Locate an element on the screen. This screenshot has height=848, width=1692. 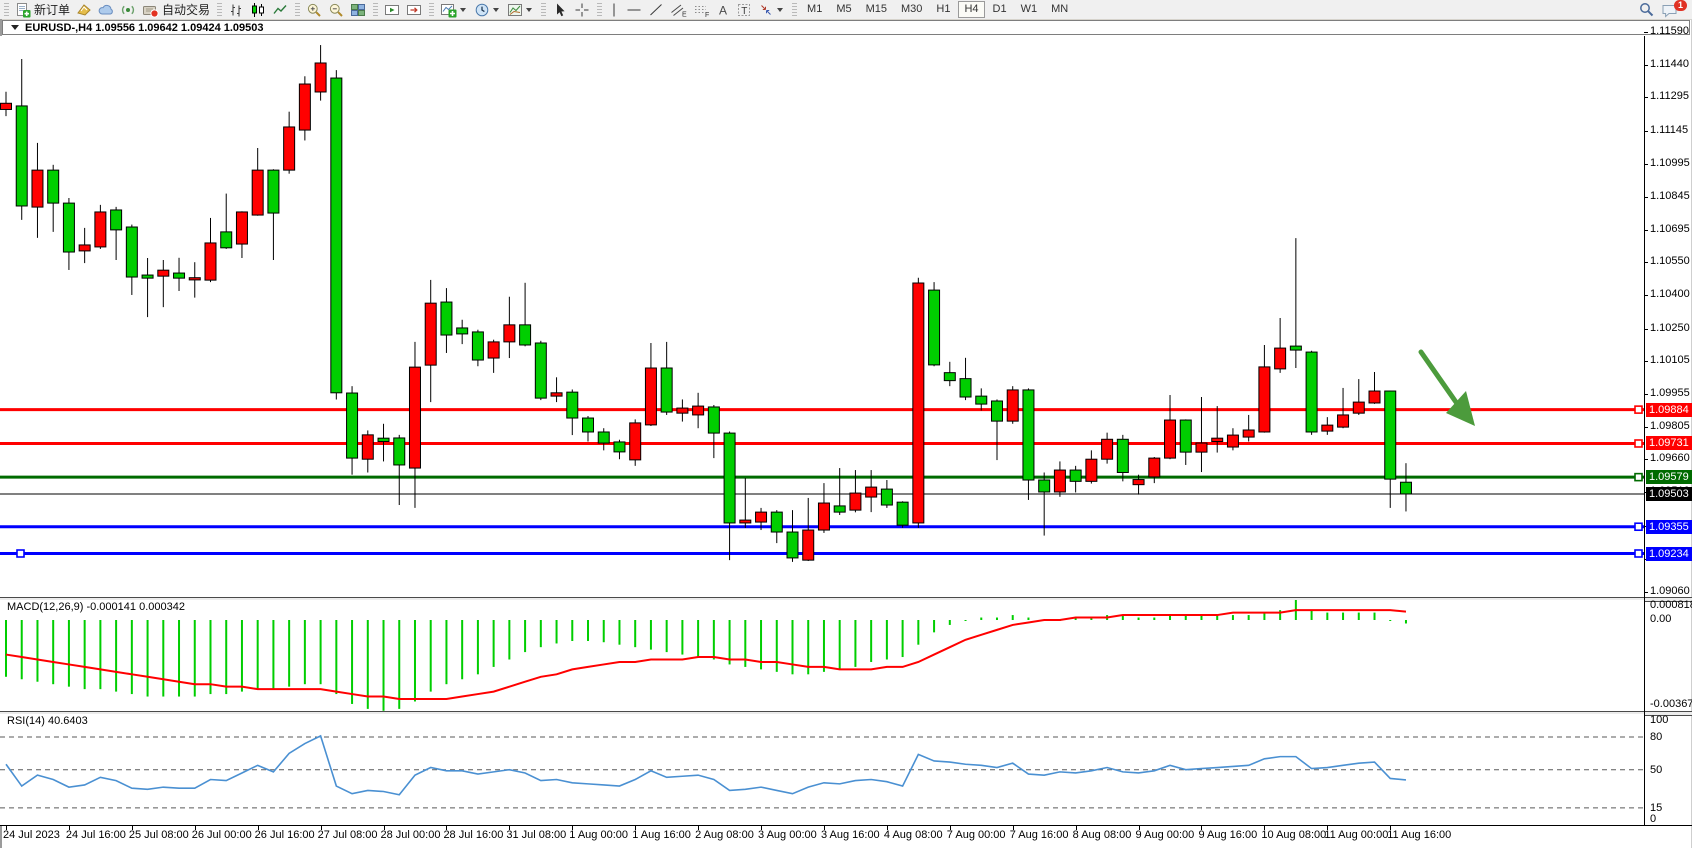
price-badge-1.09355: 1.09355 is located at coordinates (1669, 526).